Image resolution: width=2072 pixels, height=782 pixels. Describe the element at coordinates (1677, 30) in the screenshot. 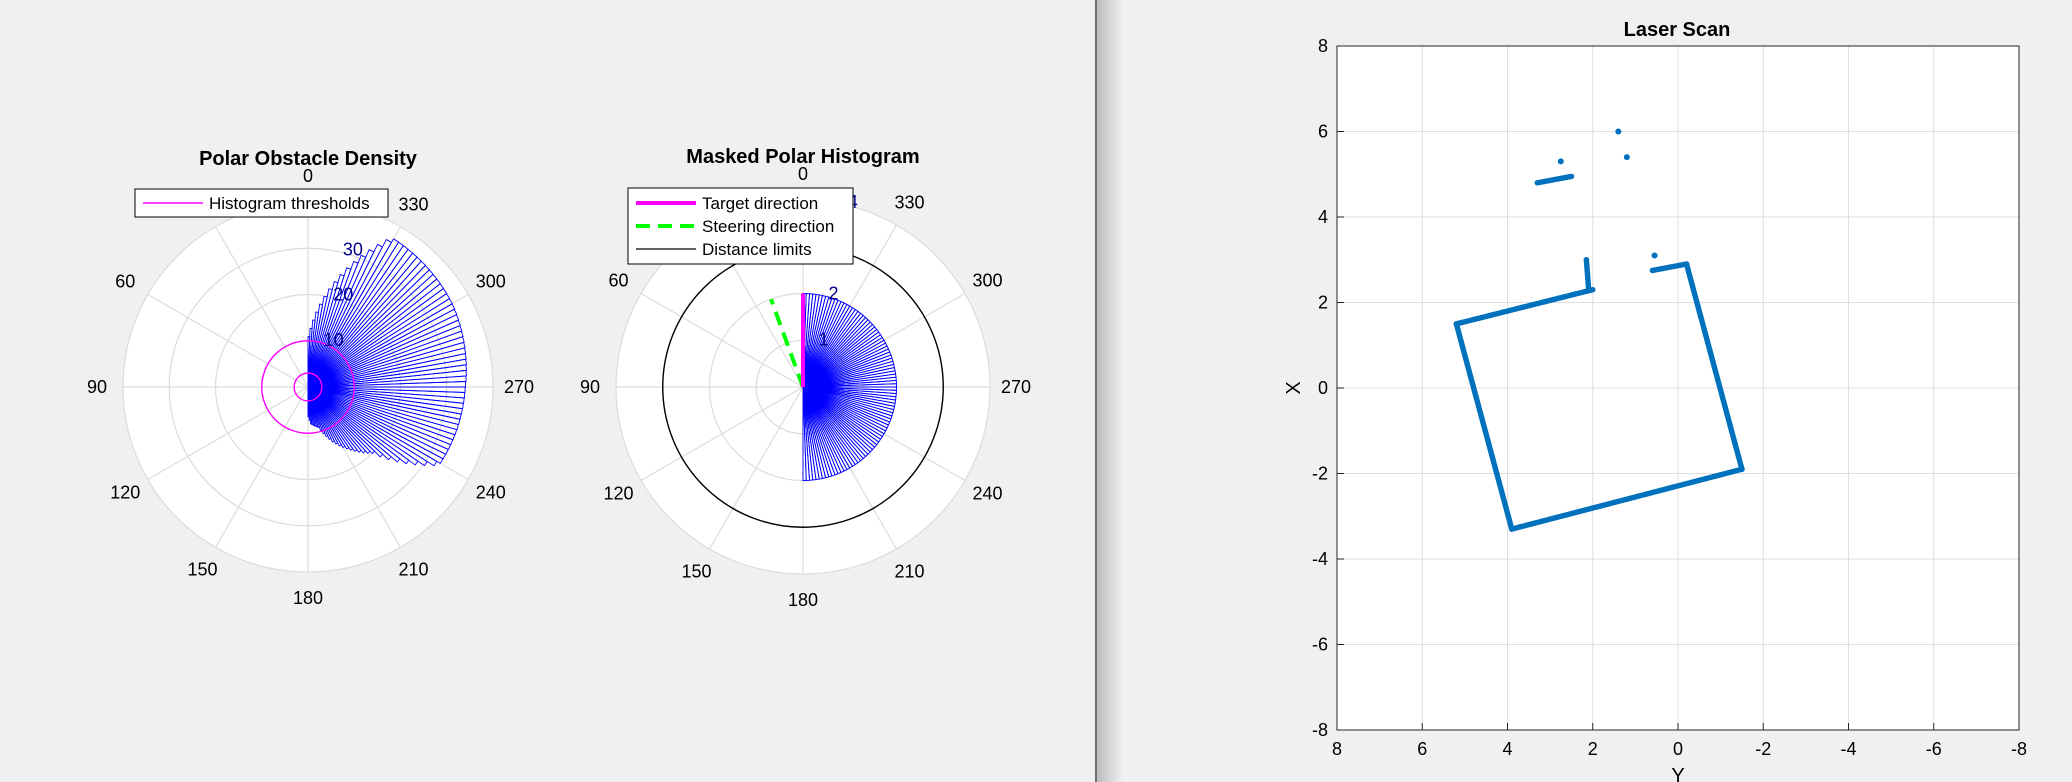

I see `chart-title: Laser Scan` at that location.